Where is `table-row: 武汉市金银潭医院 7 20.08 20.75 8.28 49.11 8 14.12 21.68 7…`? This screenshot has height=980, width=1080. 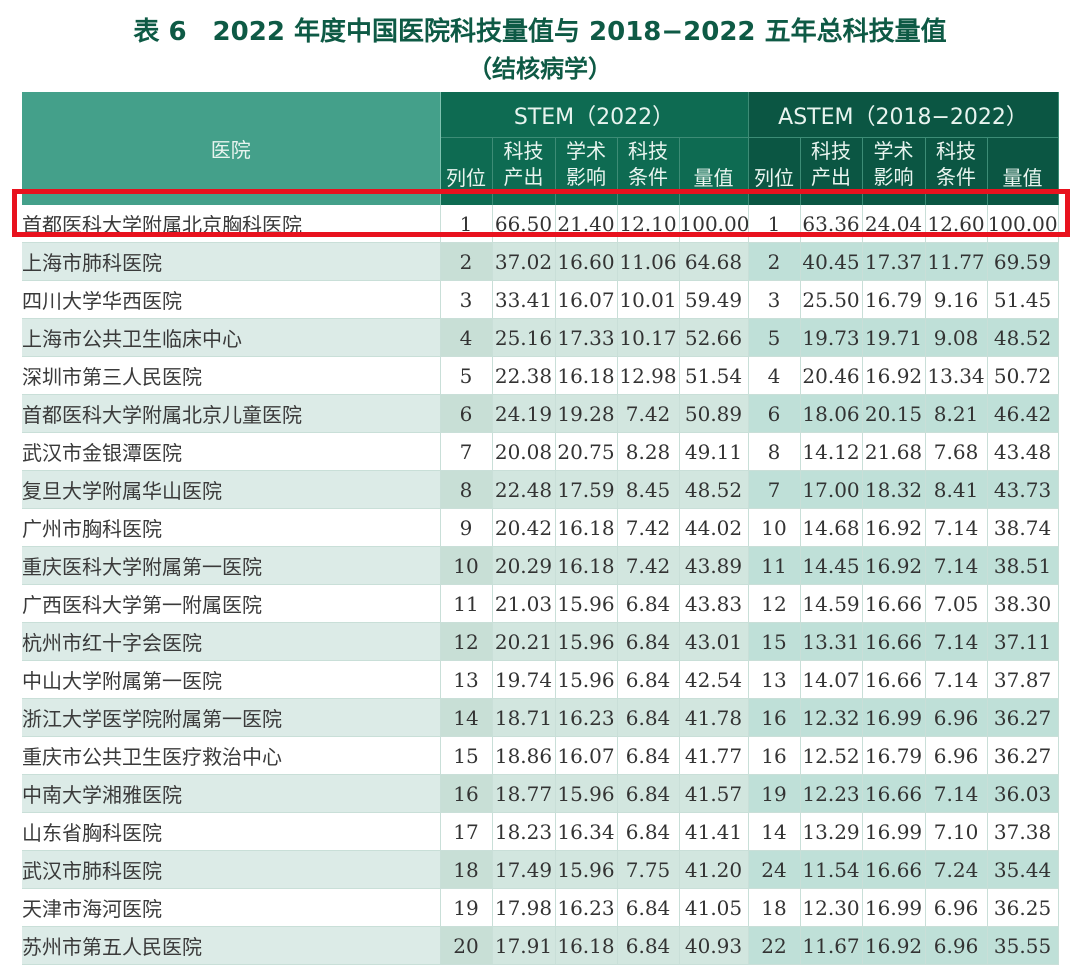
table-row: 武汉市金银潭医院 7 20.08 20.75 8.28 49.11 8 14.12 21.68 7… is located at coordinates (540, 451).